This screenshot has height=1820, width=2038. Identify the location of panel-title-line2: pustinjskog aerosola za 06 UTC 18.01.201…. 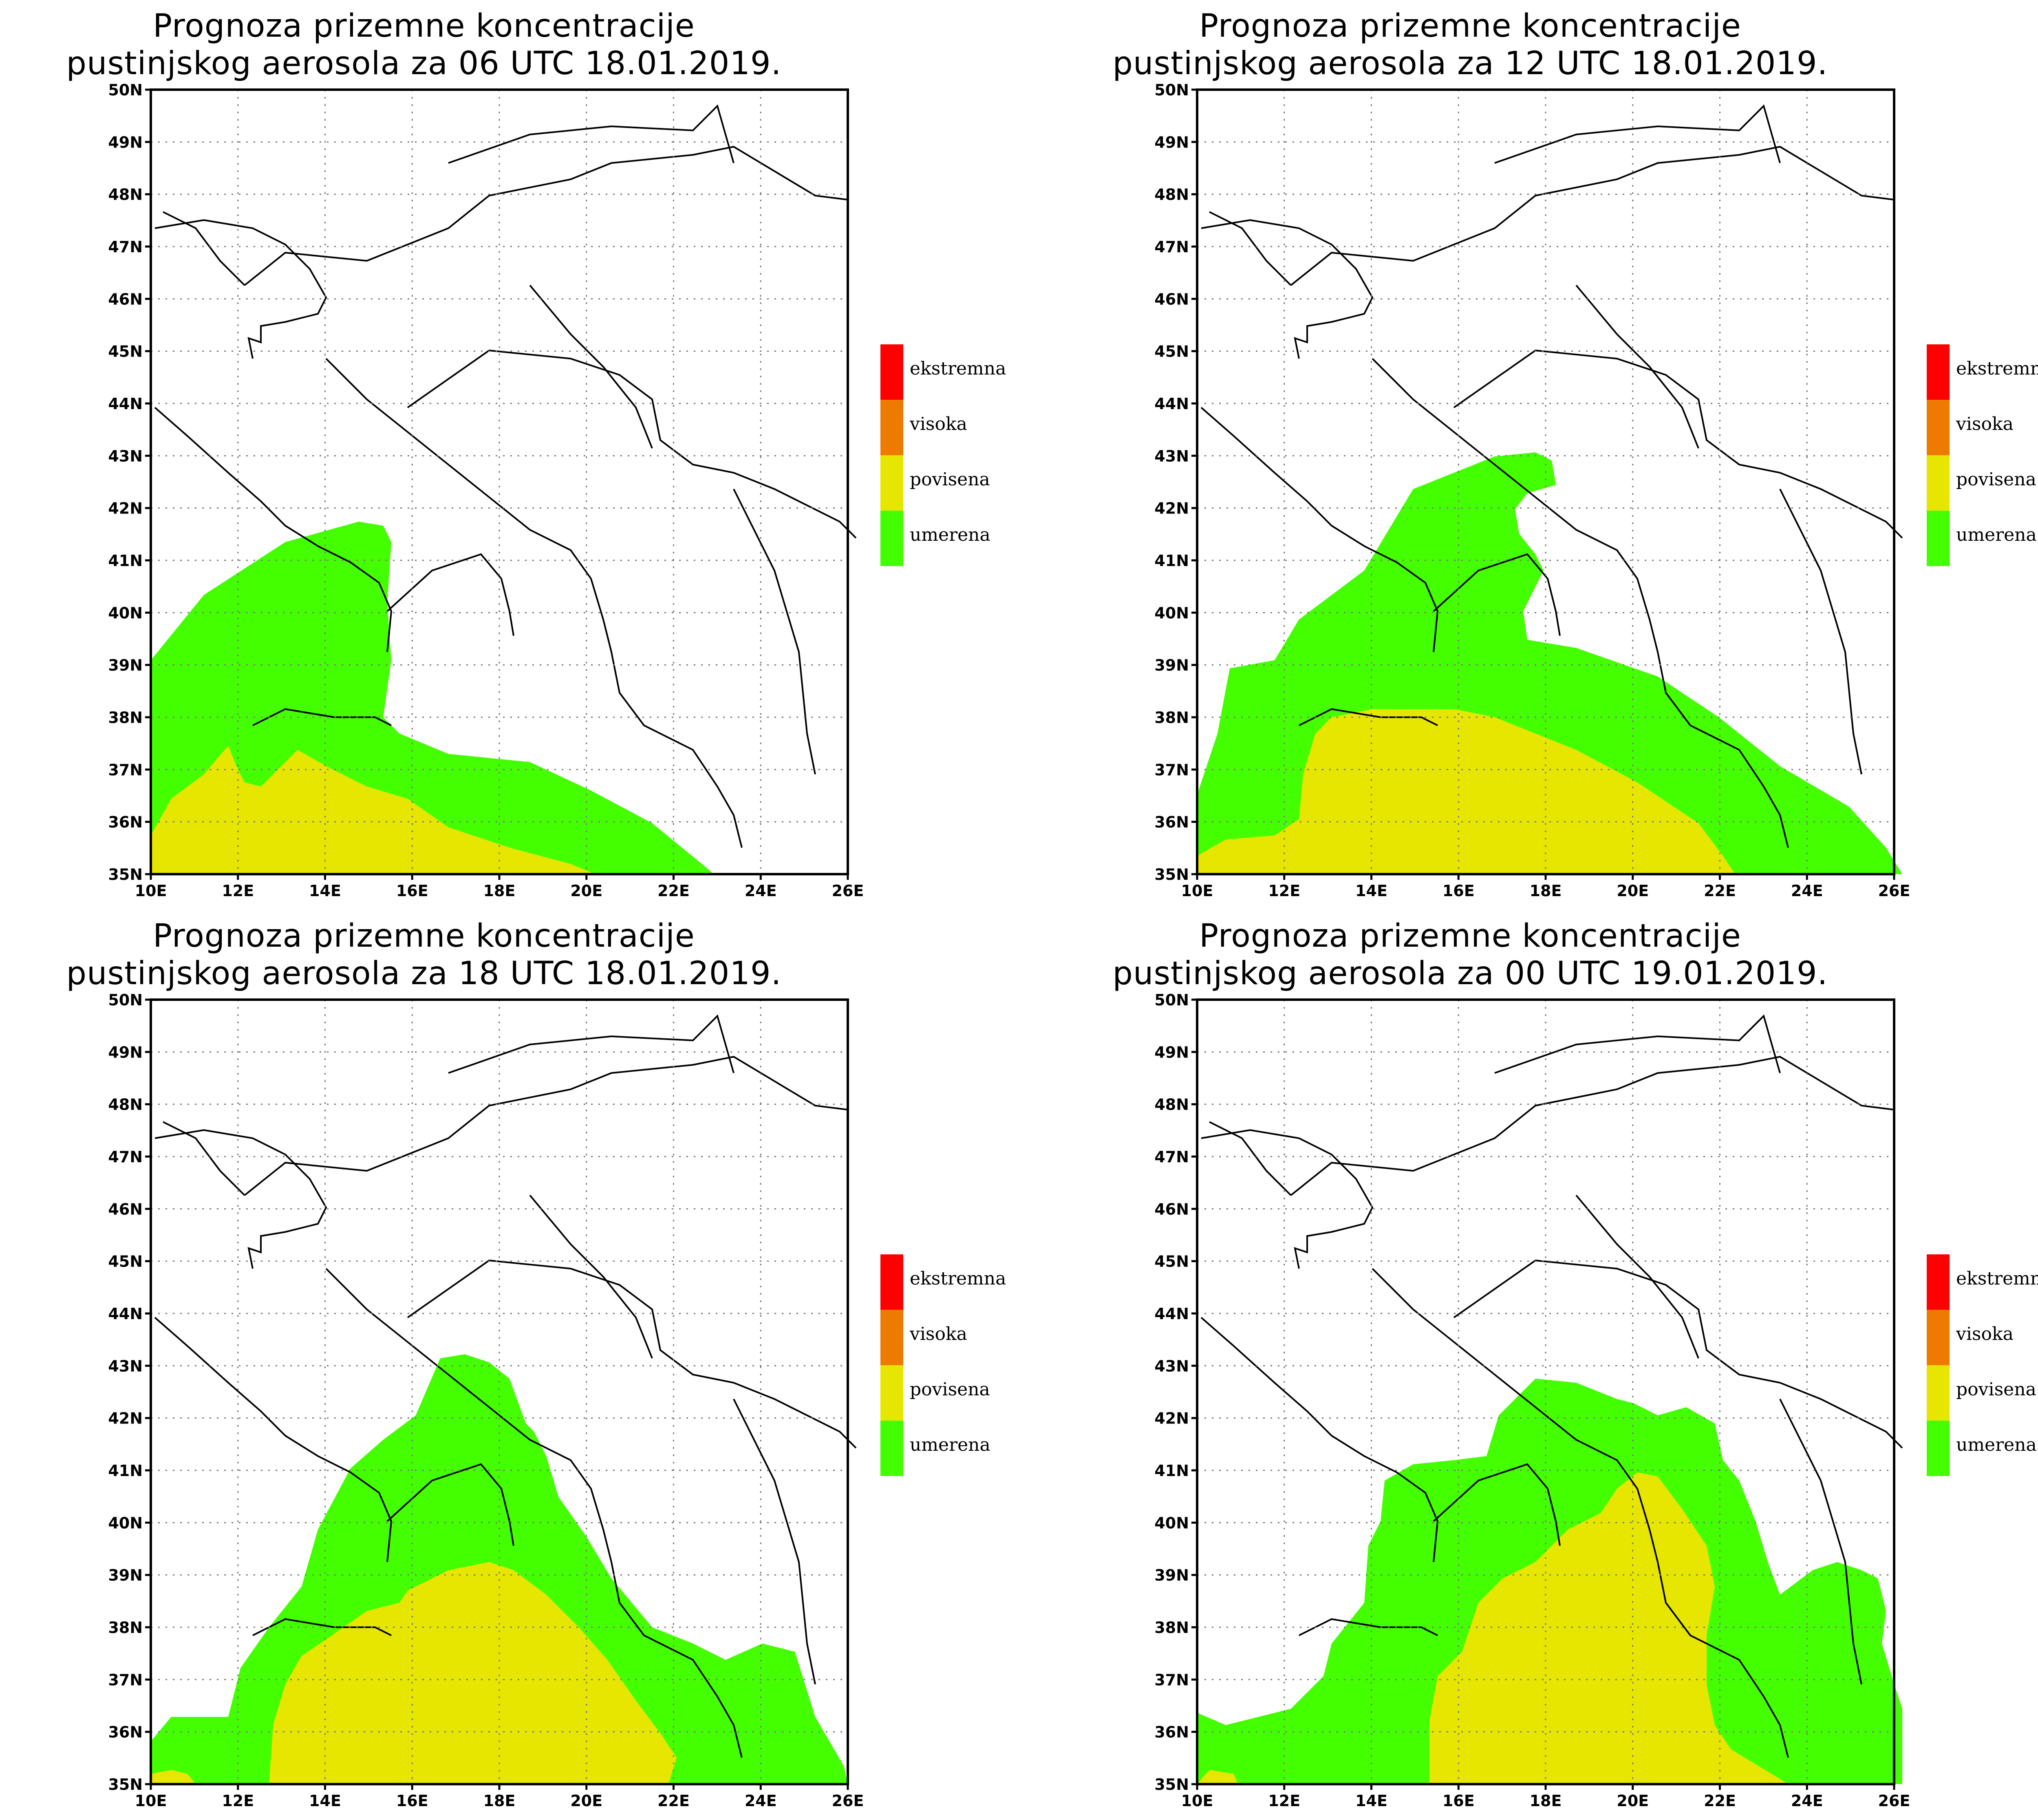
(424, 64).